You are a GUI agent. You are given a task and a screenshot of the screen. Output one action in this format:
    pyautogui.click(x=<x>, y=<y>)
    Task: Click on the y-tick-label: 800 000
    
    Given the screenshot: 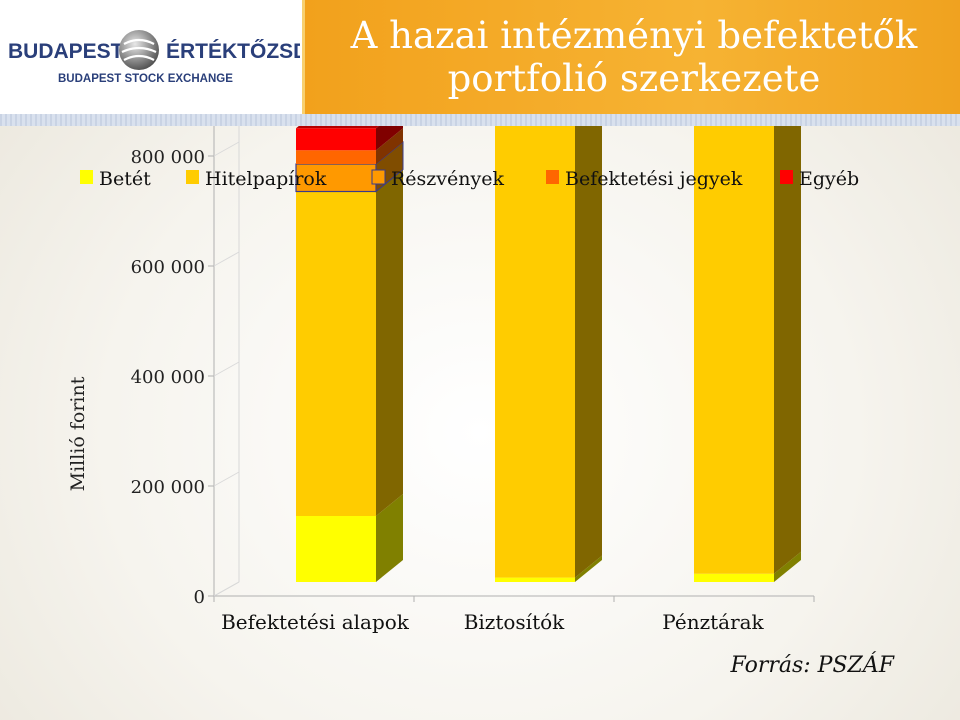 What is the action you would take?
    pyautogui.click(x=168, y=157)
    